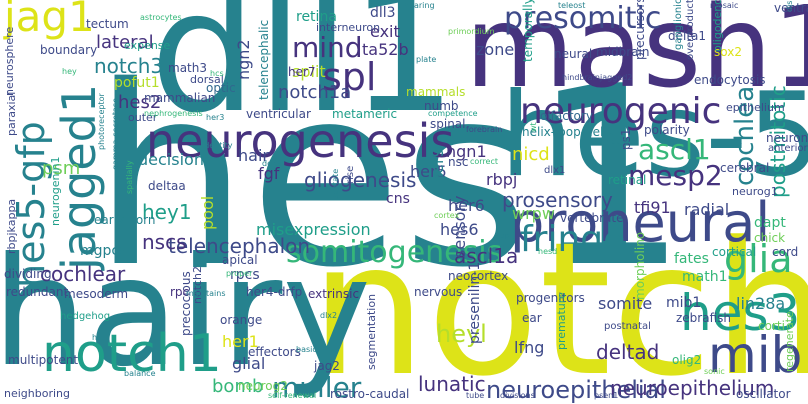 This screenshot has width=808, height=404. I want to click on word-neocortex: neocortex, so click(478, 276).